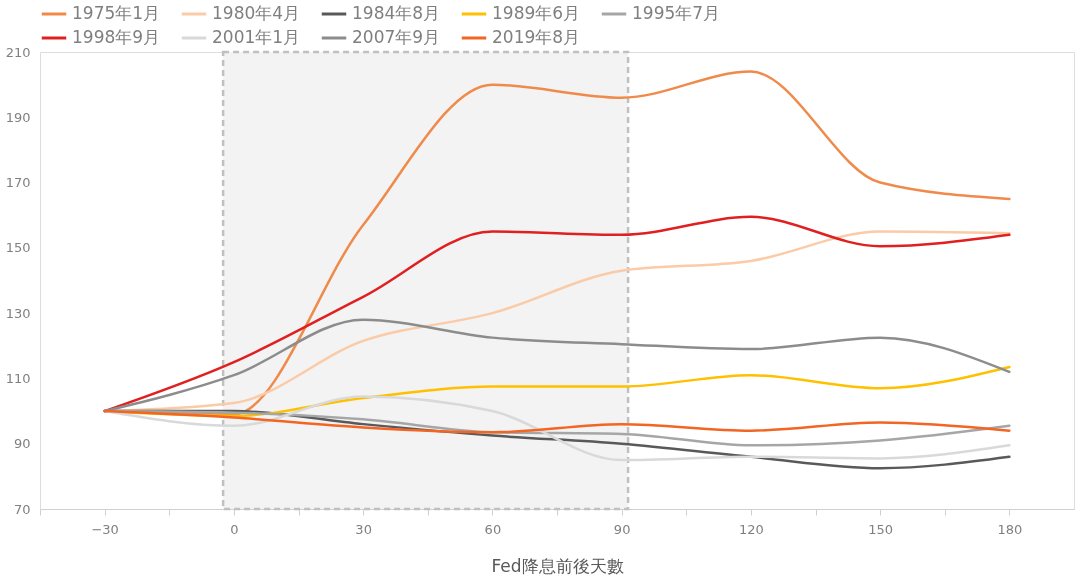 The width and height of the screenshot is (1084, 579). Describe the element at coordinates (234, 529) in the screenshot. I see `x-tick-label: 0` at that location.